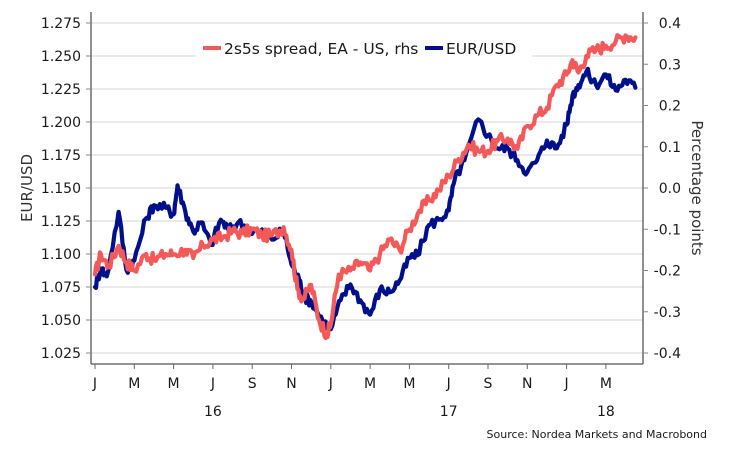 The width and height of the screenshot is (738, 452). Describe the element at coordinates (670, 148) in the screenshot. I see `right-tick-label: 0.1` at that location.